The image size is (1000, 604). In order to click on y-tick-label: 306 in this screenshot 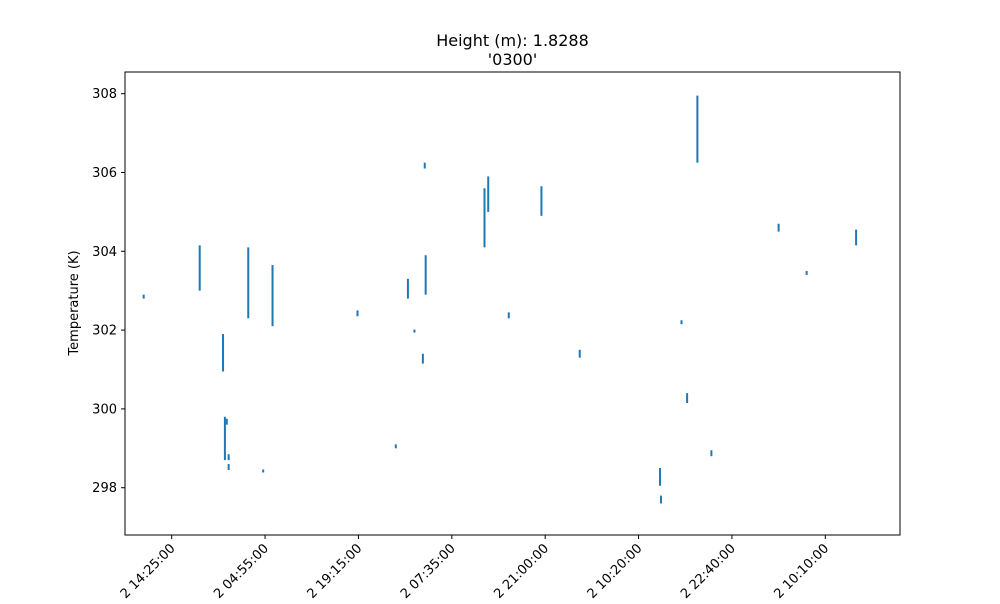, I will do `click(104, 173)`.